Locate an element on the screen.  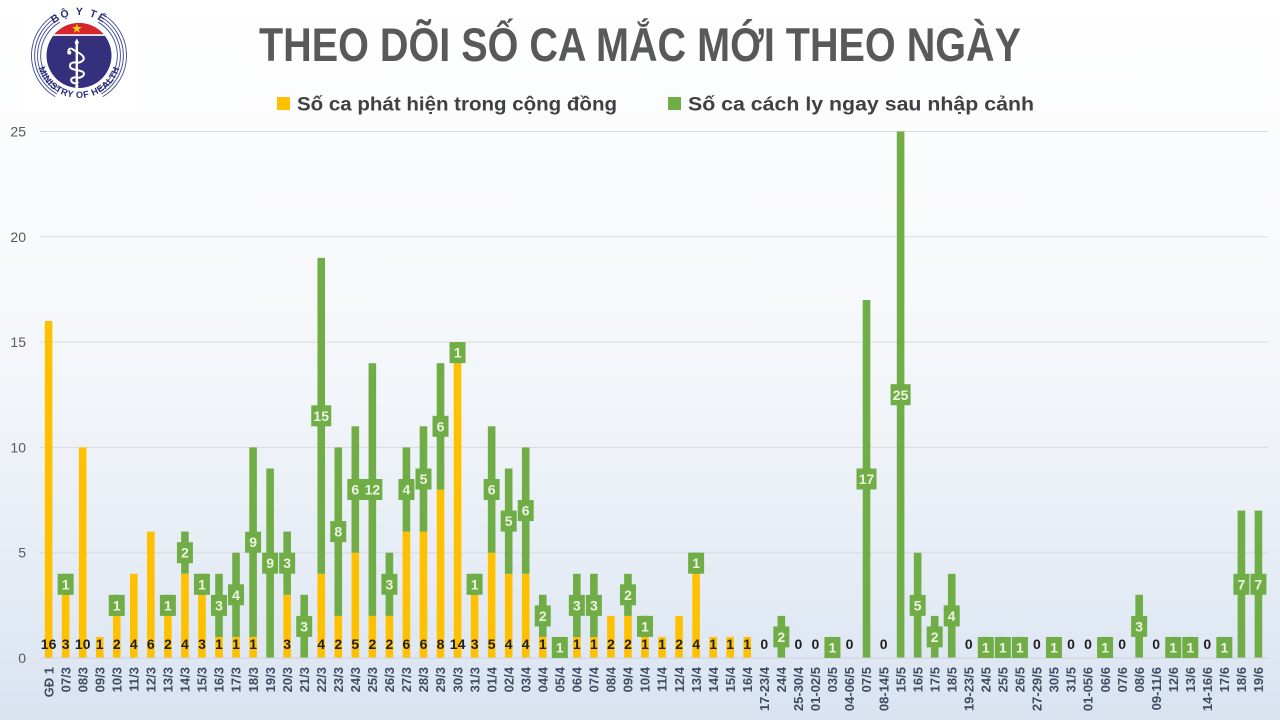
svg-text: 21/3 is located at coordinates (304, 679).